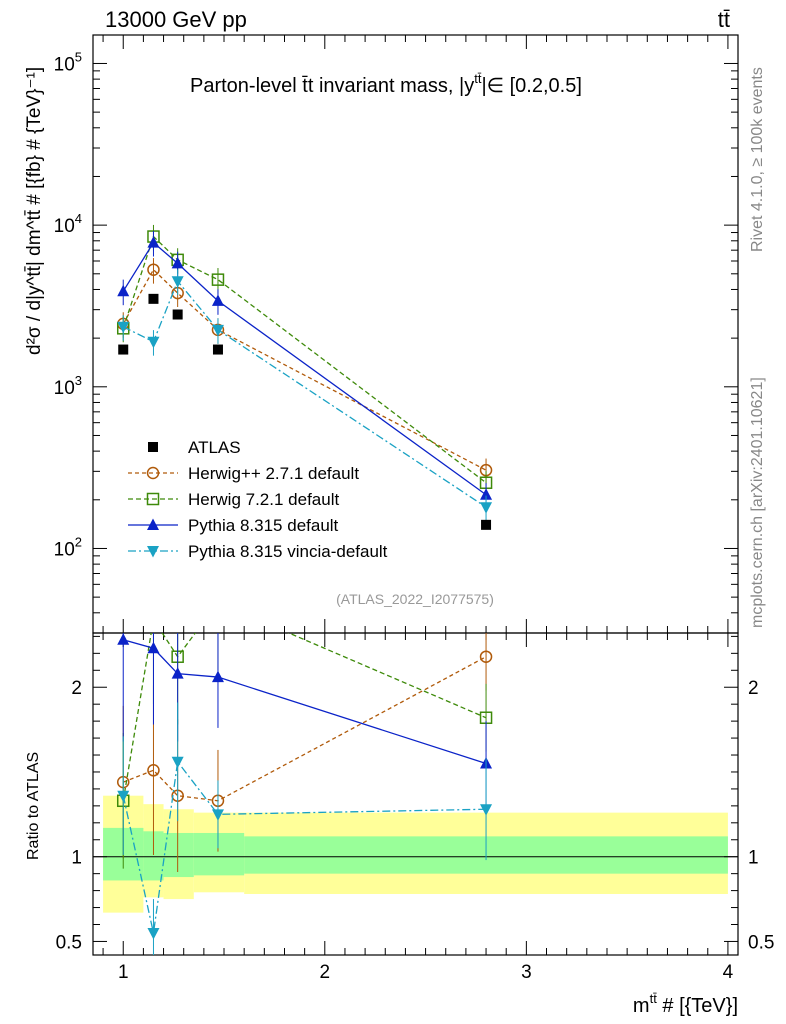  I want to click on legend-entry: Herwig++ 2.7.1 default, so click(243, 473).